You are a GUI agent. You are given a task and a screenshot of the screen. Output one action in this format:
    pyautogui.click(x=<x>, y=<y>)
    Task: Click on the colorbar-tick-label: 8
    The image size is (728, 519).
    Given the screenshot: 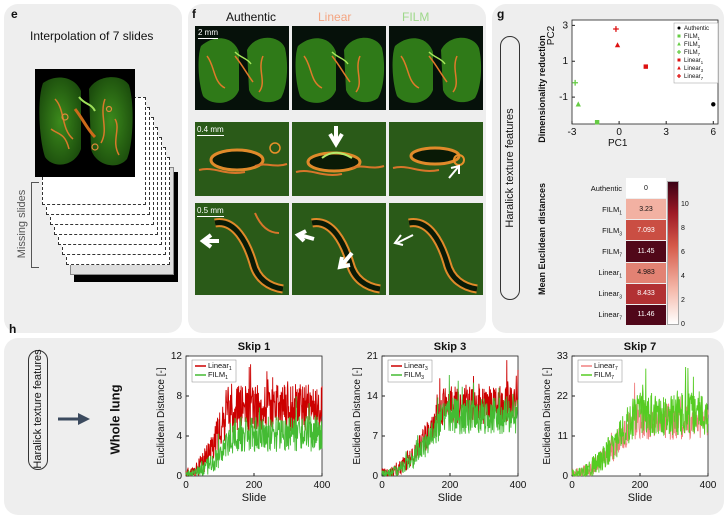 What is the action you would take?
    pyautogui.click(x=683, y=228)
    